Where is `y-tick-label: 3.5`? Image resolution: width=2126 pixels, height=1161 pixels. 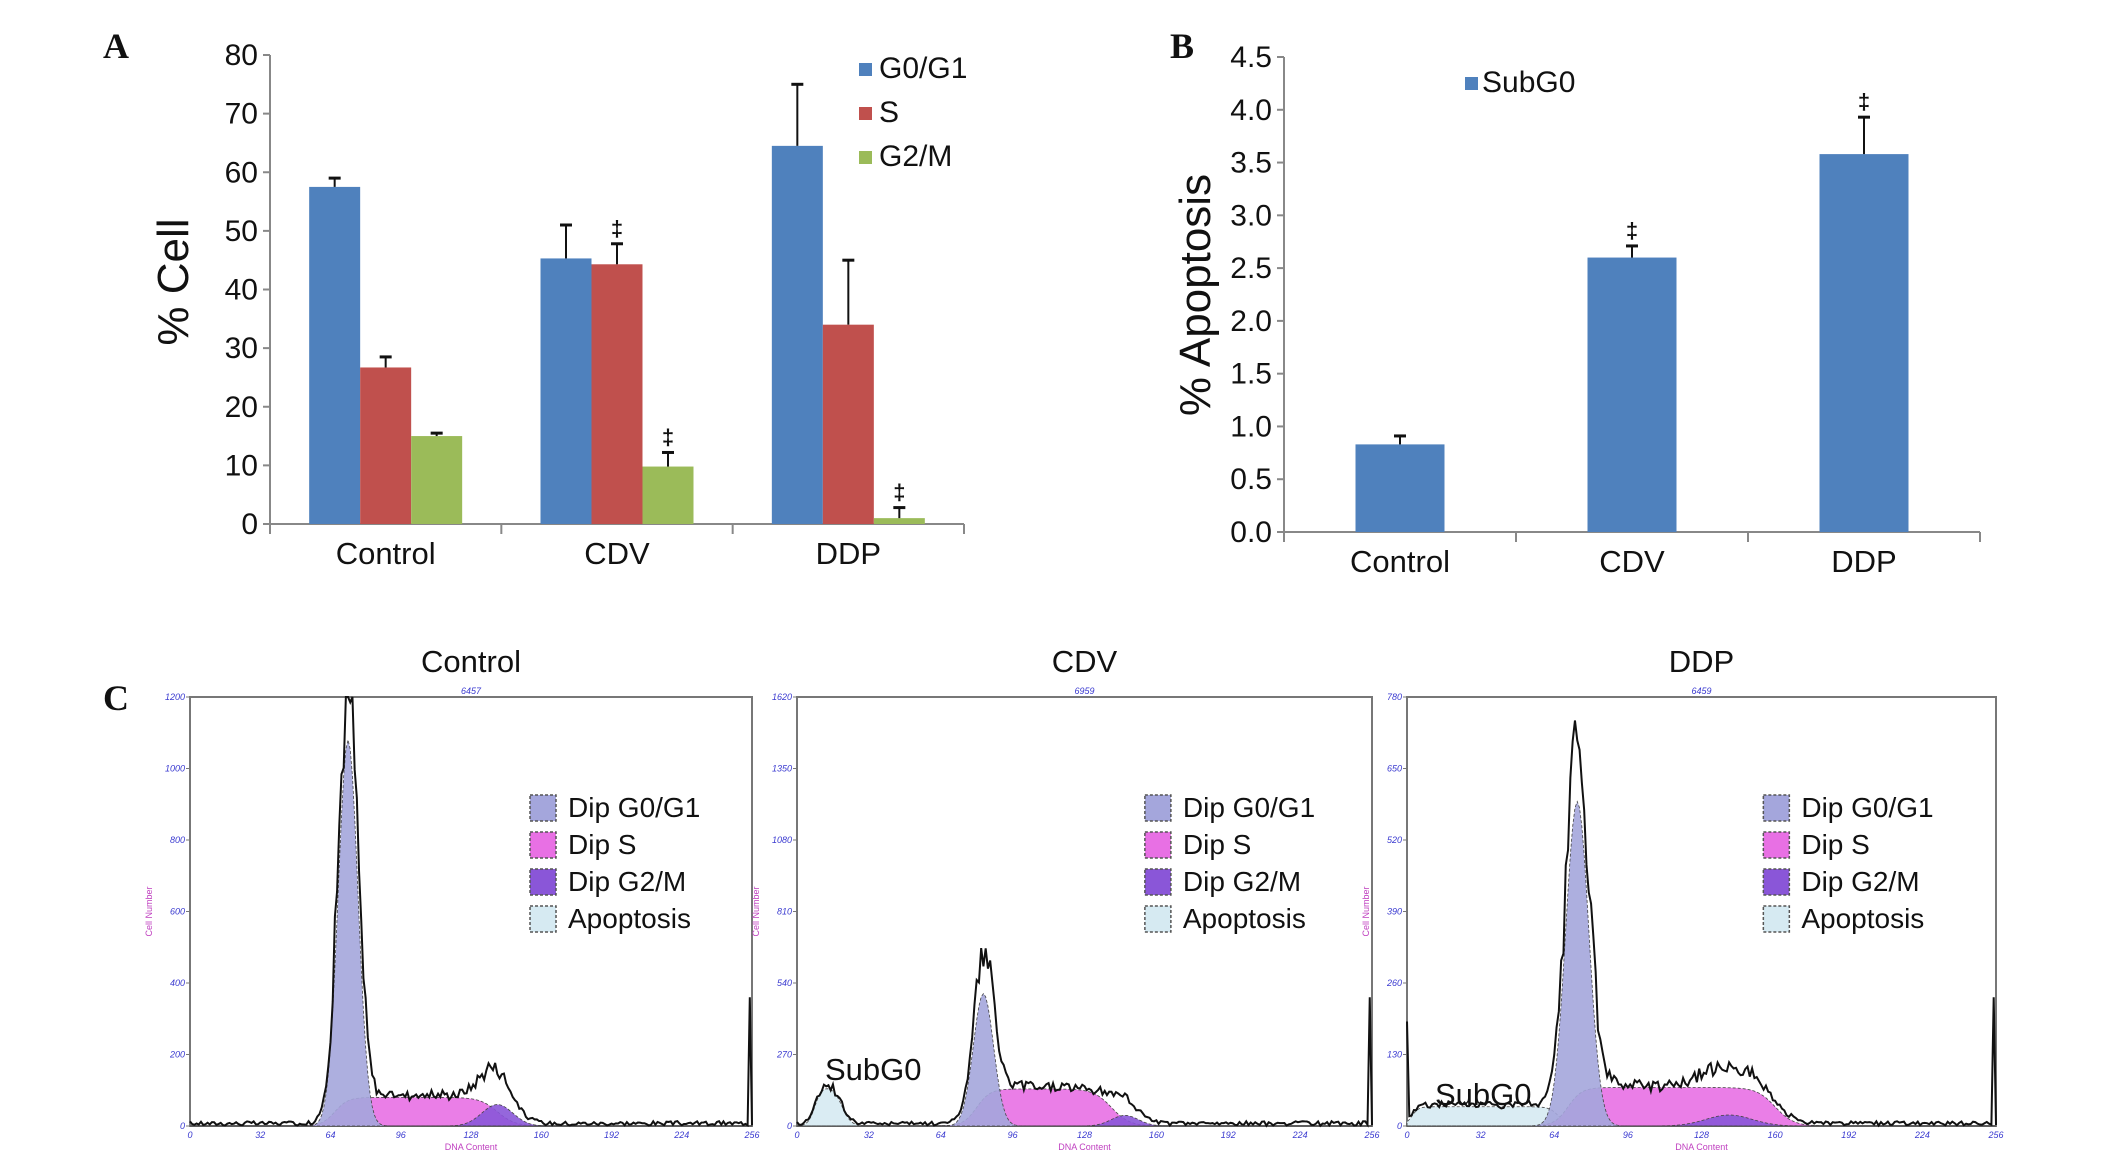
y-tick-label: 3.5 is located at coordinates (1251, 163).